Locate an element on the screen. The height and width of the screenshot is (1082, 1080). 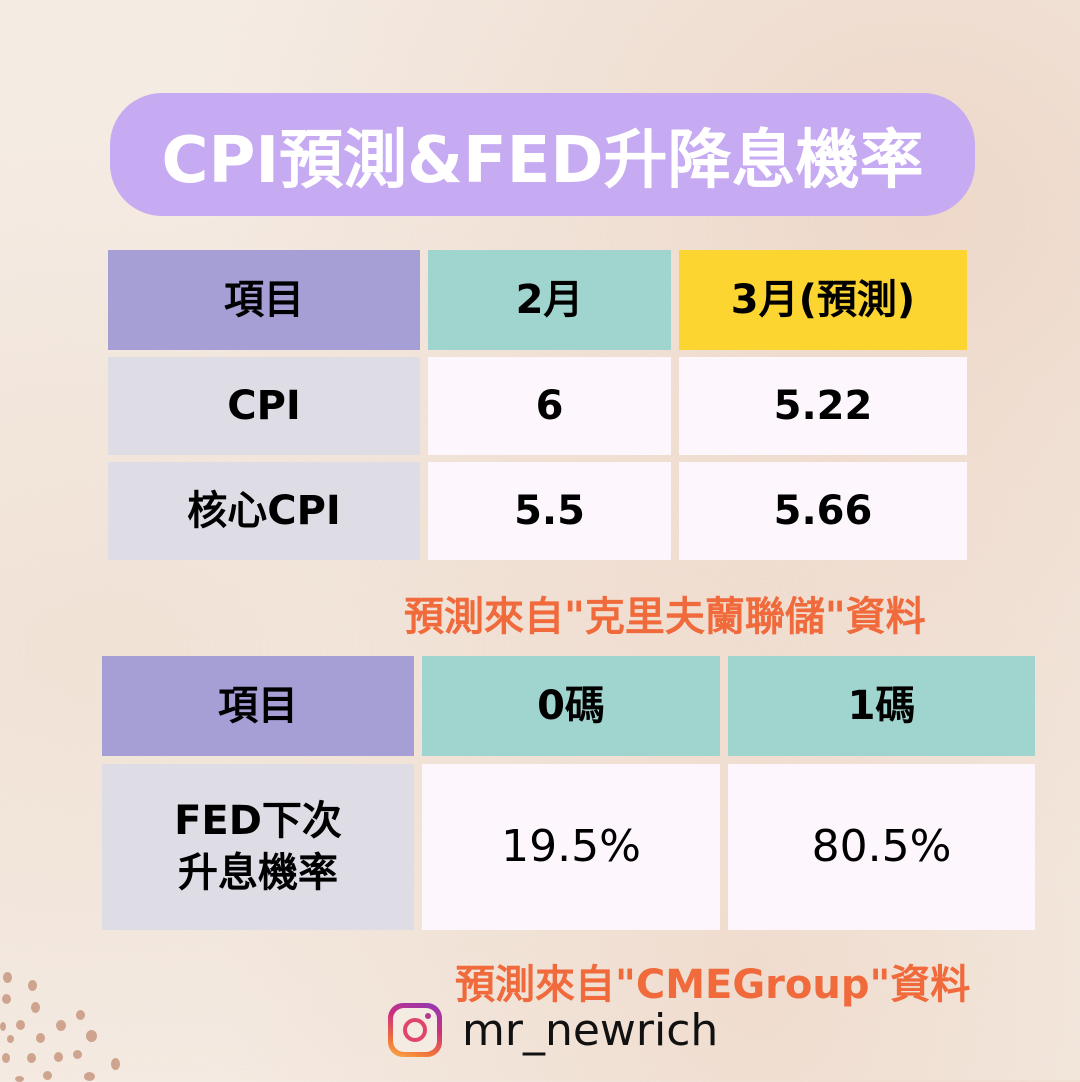
title-banner: CPI預測&FED升降息機率 is located at coordinates (542, 154).